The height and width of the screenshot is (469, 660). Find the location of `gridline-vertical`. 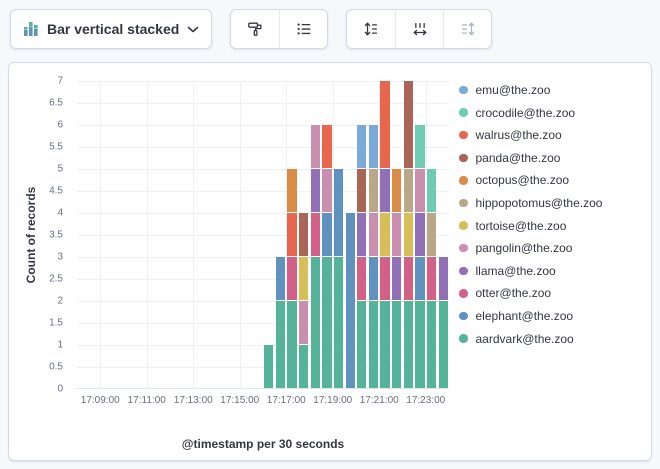

gridline-vertical is located at coordinates (147, 235).